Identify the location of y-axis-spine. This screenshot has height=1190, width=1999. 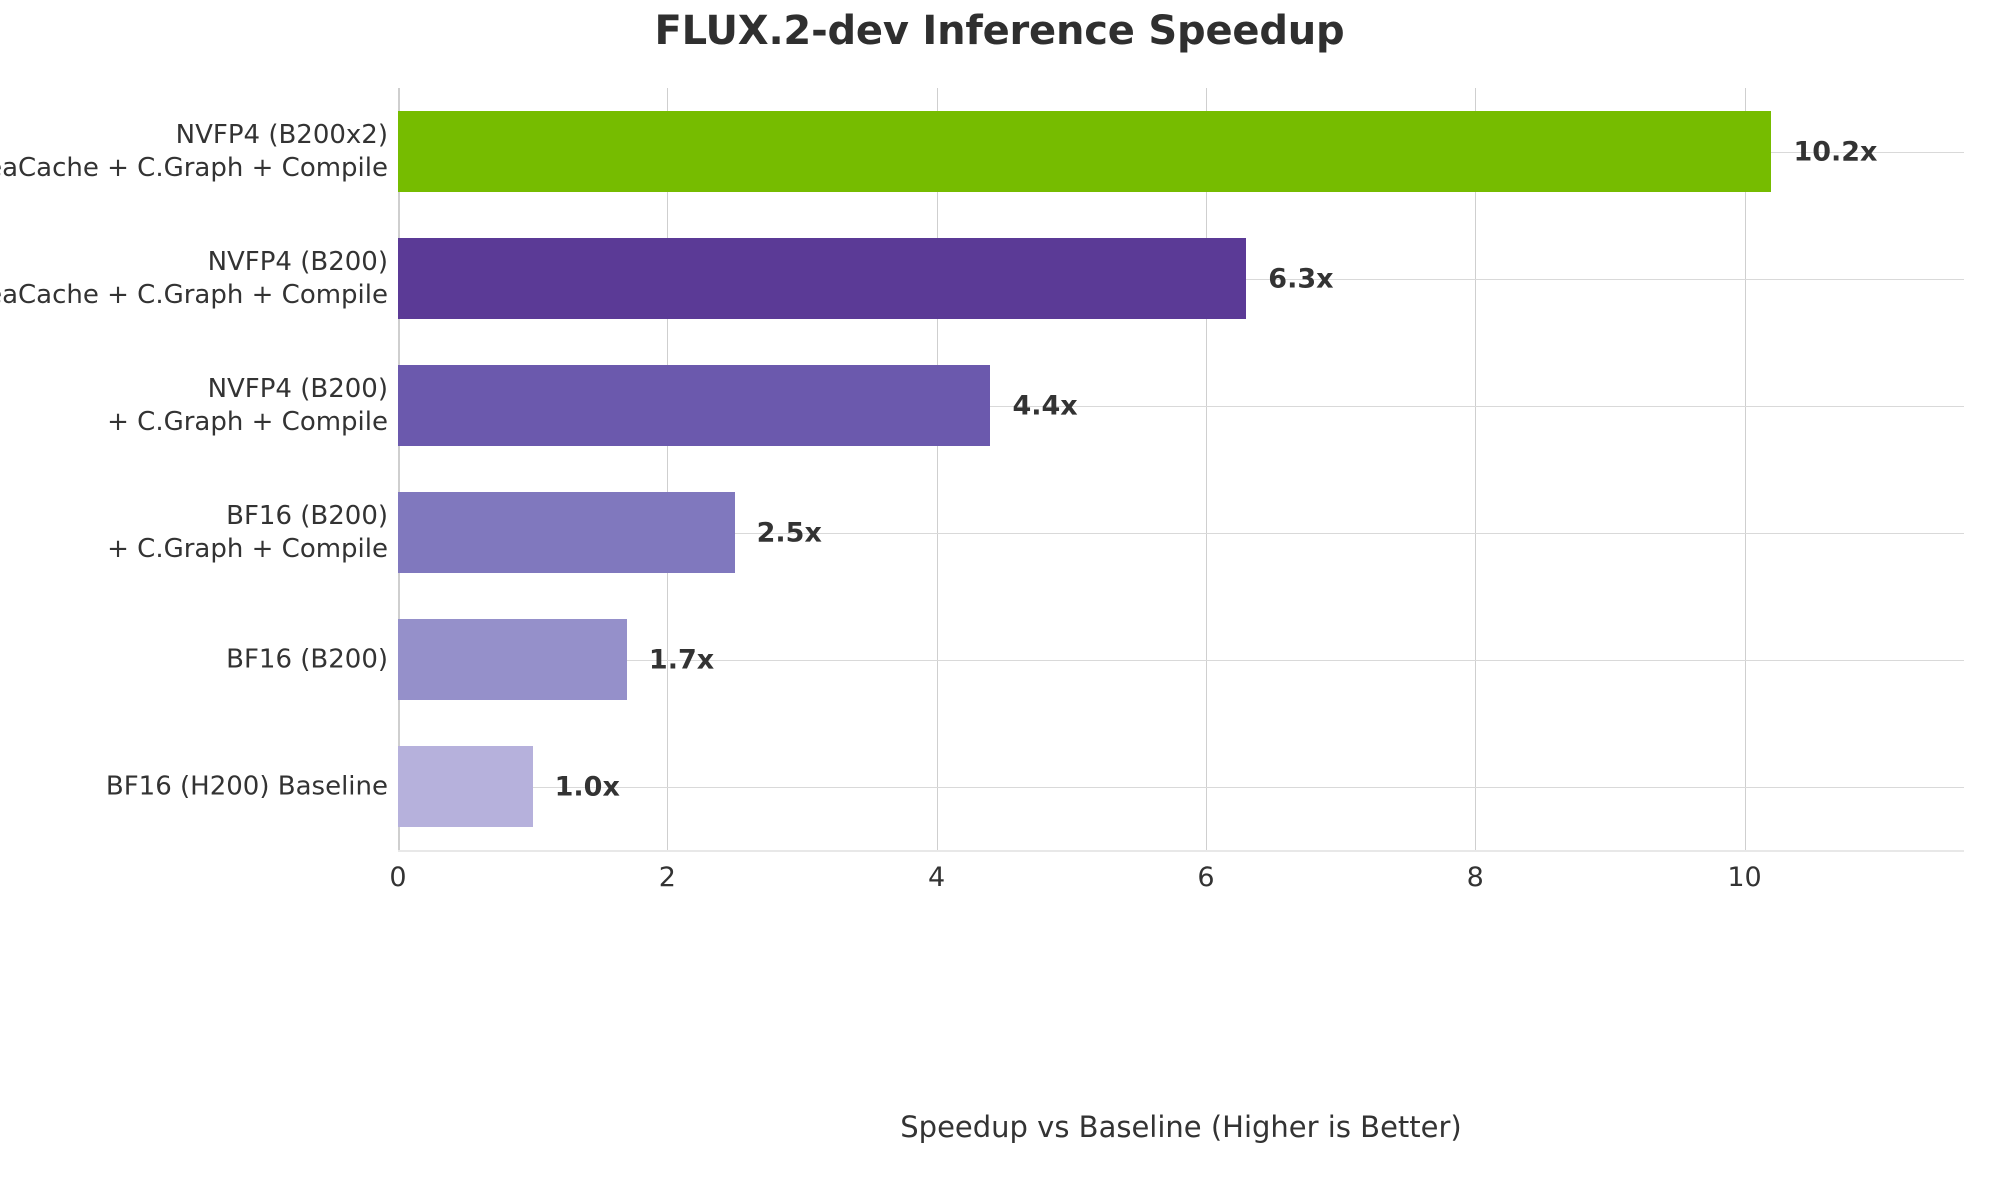
(399, 469).